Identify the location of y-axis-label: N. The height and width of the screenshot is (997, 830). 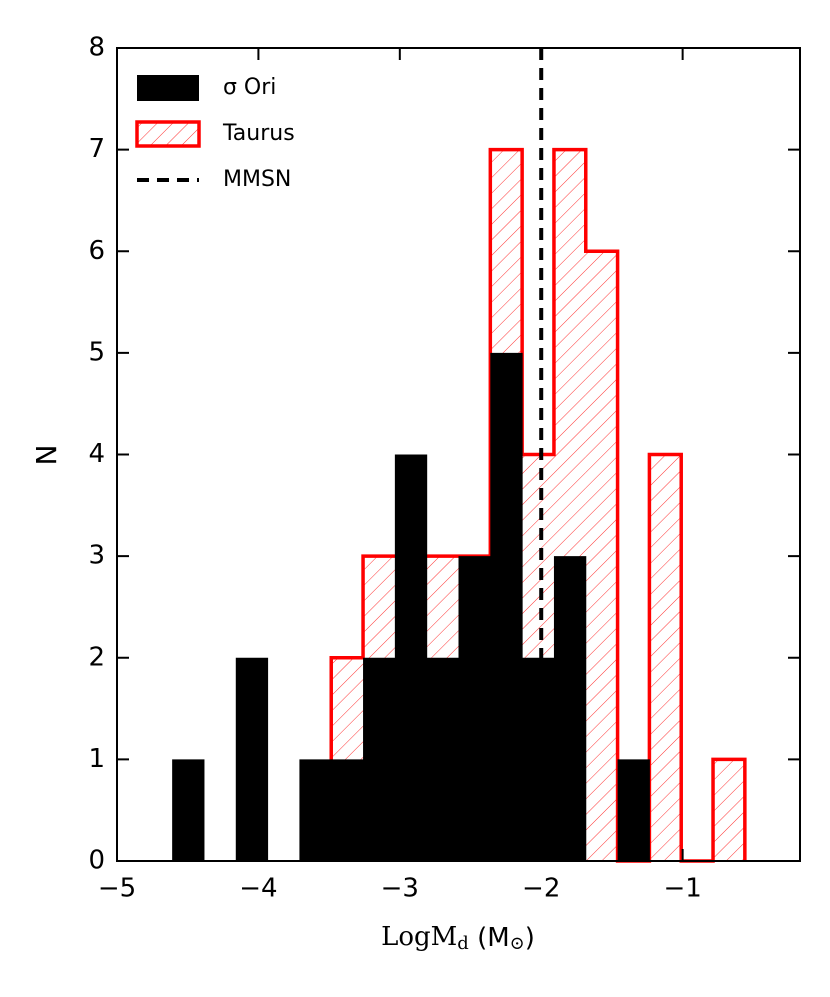
(46, 455).